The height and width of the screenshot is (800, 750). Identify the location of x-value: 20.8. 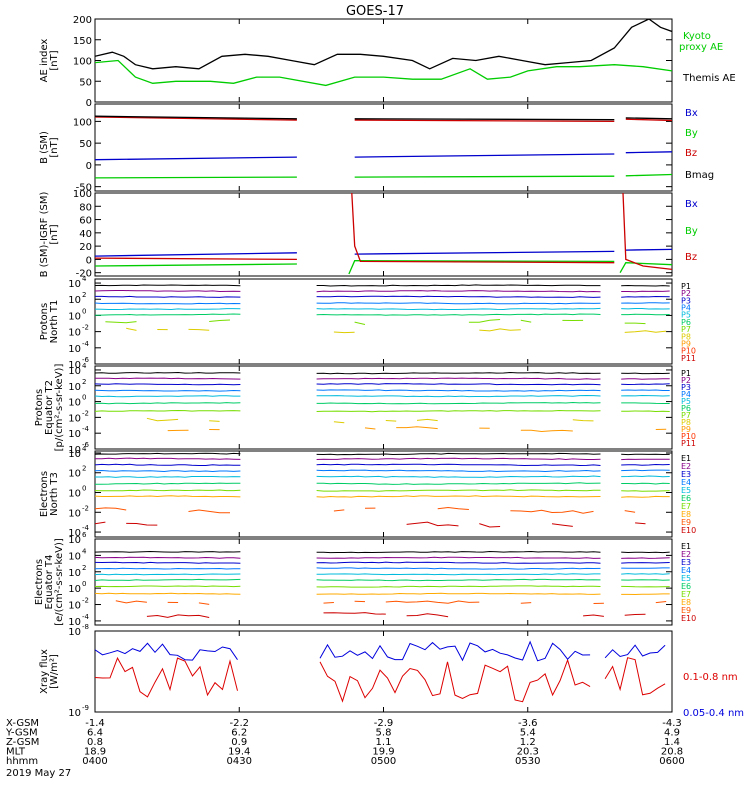
(672, 752).